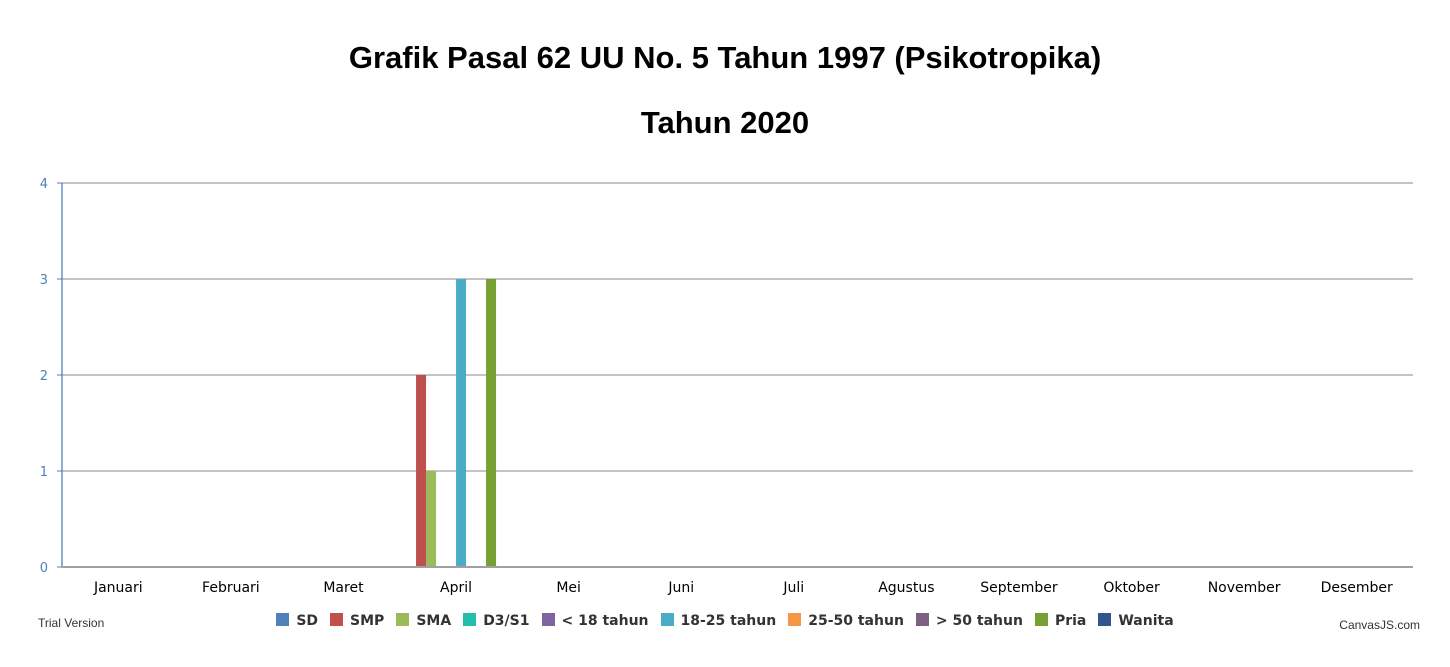 The width and height of the screenshot is (1450, 667). I want to click on legend-label: < 18 tahun, so click(605, 621).